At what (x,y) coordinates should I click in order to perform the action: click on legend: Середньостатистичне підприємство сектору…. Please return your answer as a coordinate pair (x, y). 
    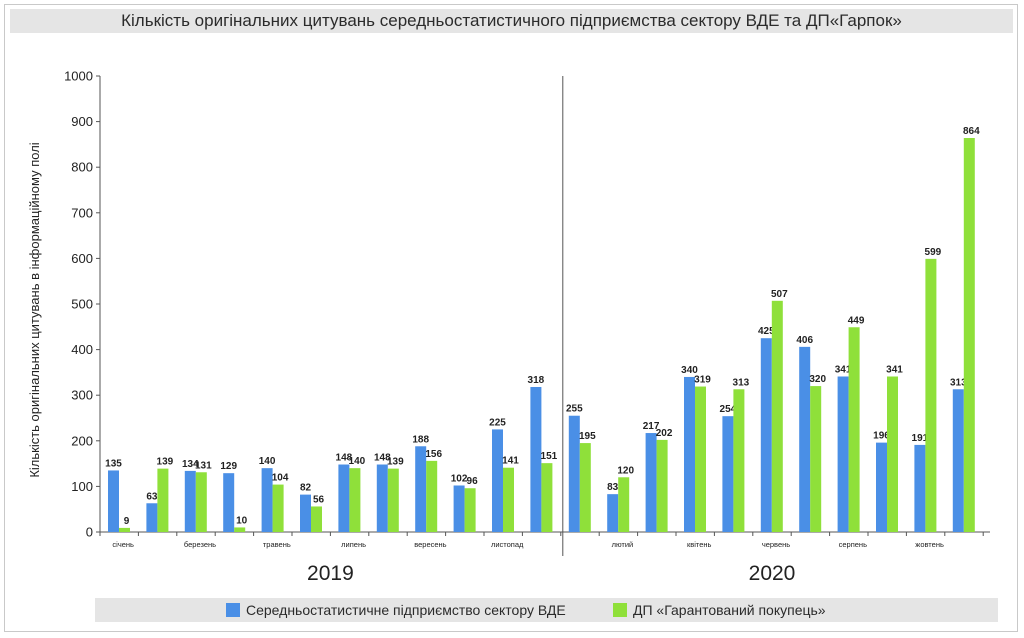
    Looking at the image, I should click on (546, 610).